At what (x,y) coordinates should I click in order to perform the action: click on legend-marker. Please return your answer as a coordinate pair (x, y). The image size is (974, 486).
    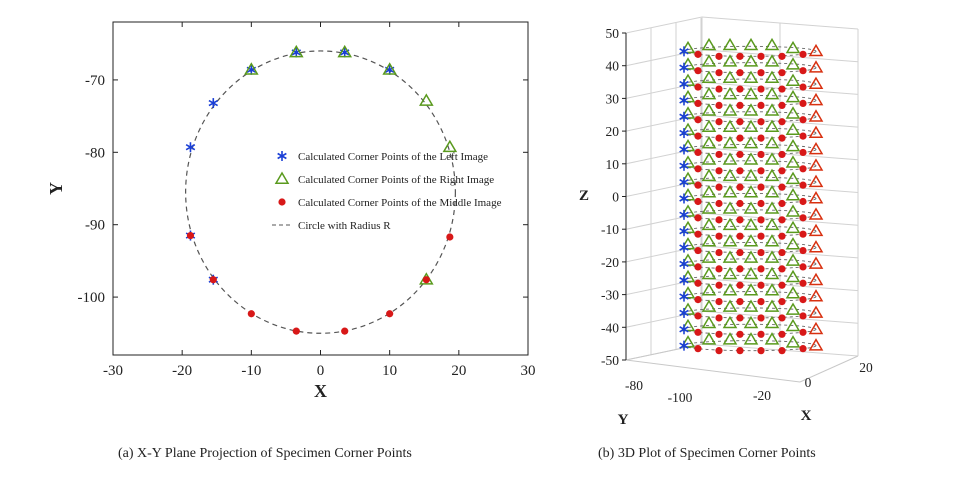
    Looking at the image, I should click on (282, 156).